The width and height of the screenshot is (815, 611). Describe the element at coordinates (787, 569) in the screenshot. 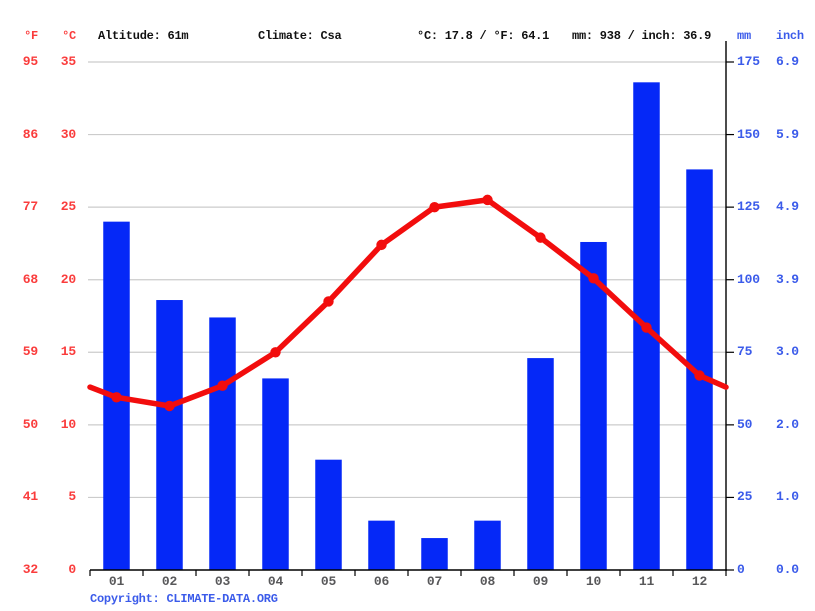

I see `inch-tick-label: 0.0` at that location.